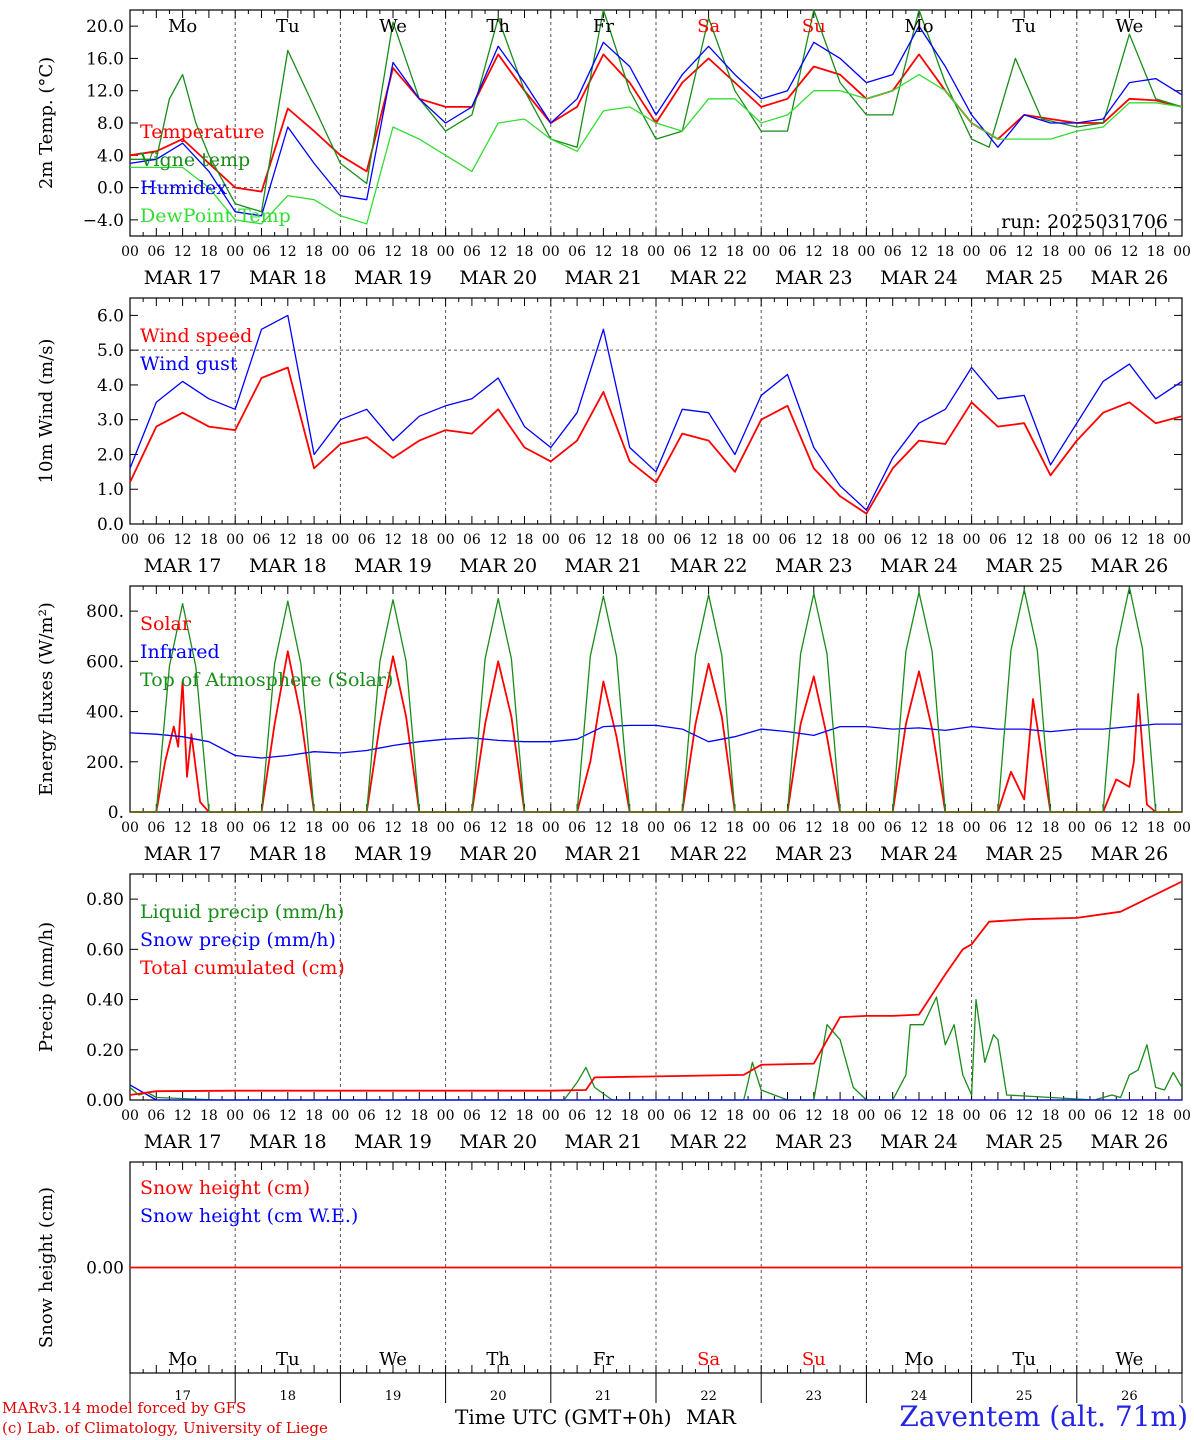 This screenshot has width=1194, height=1440. I want to click on legend-entry: Top of Atmosphere (Solar), so click(266, 680).